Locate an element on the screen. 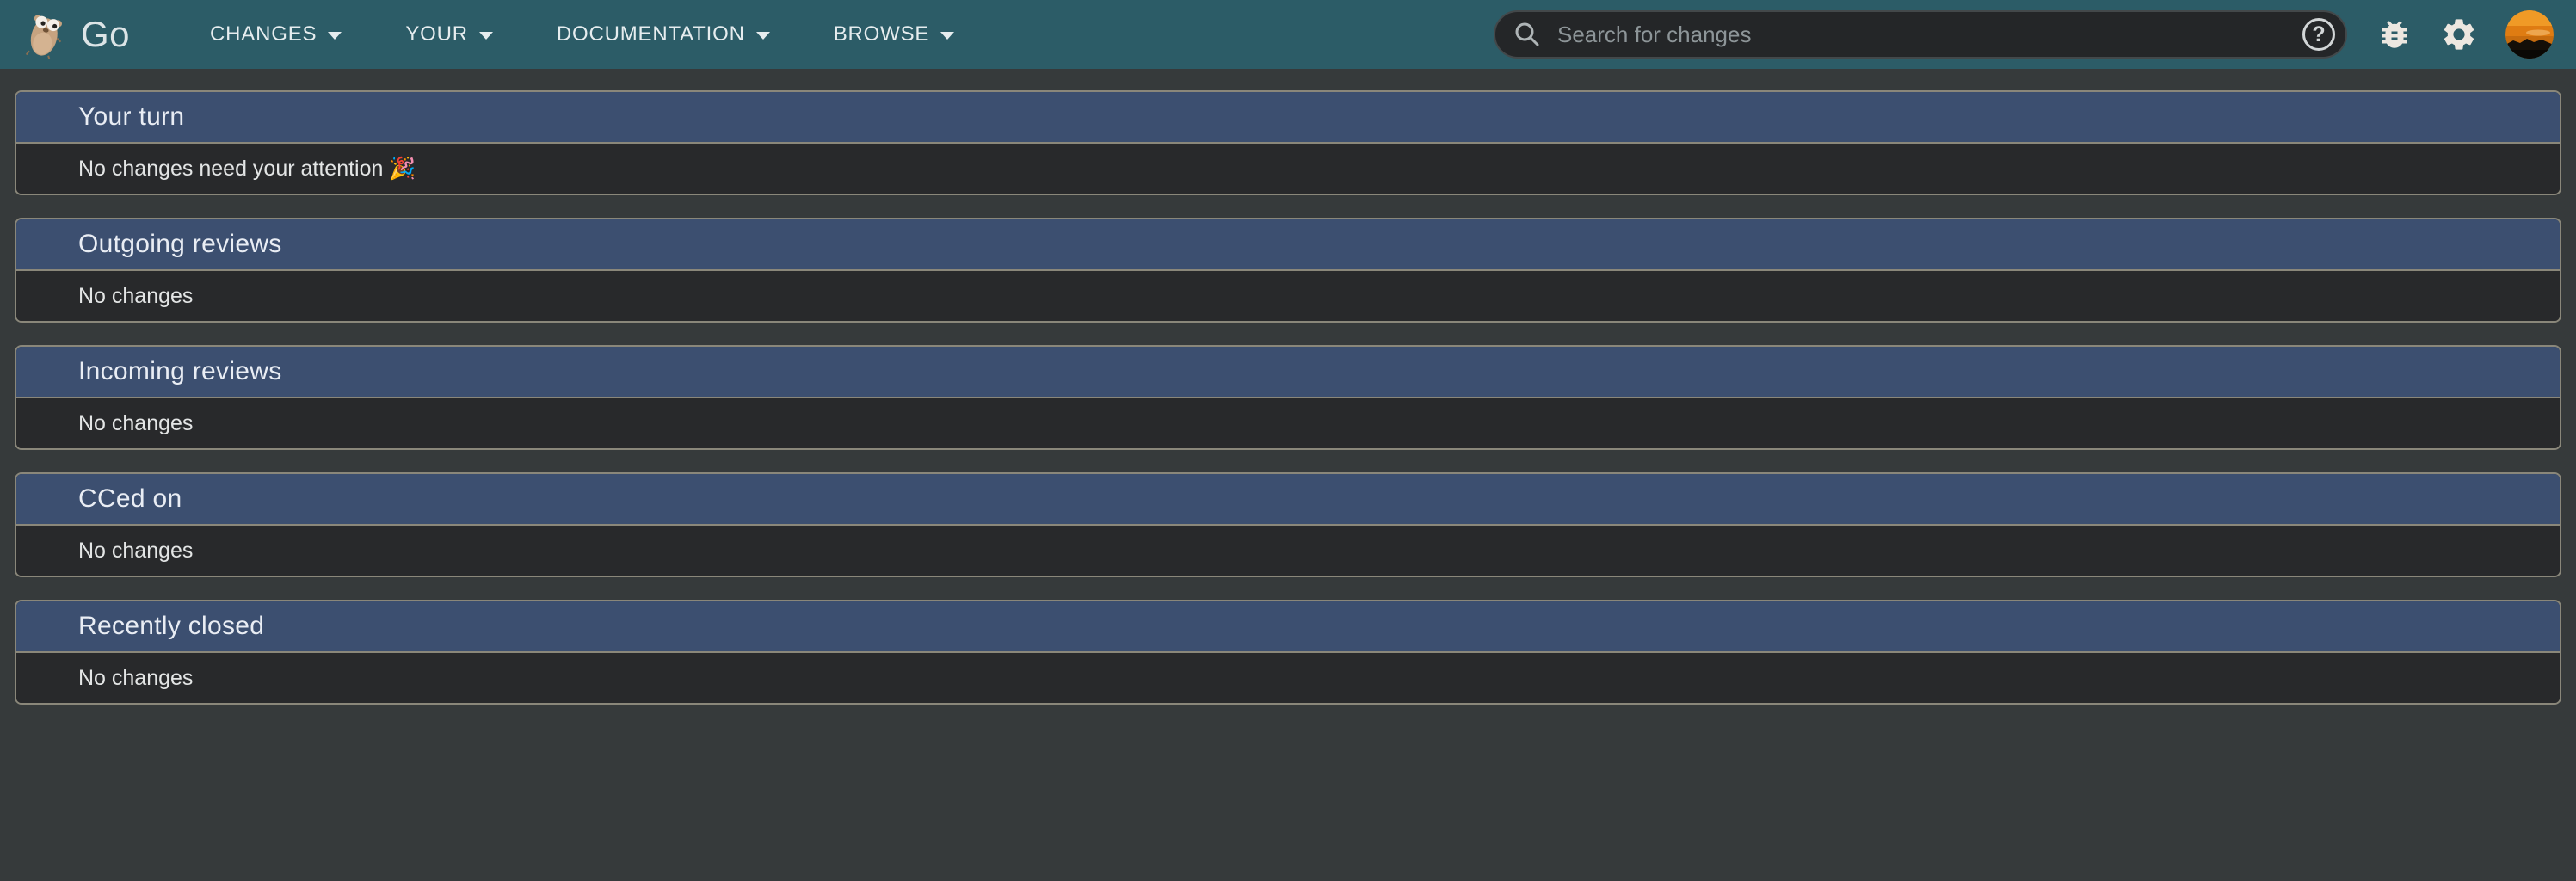  search-icon is located at coordinates (1527, 34).